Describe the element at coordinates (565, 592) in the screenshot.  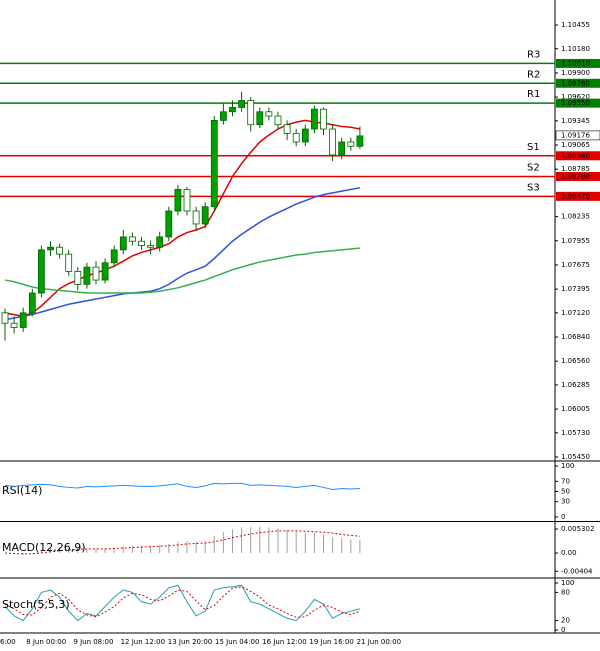
I see `y-tick-label: 80` at that location.